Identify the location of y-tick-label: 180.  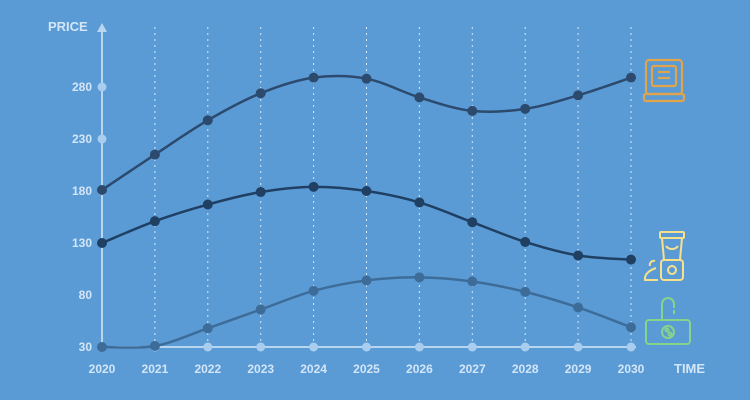
(82, 191).